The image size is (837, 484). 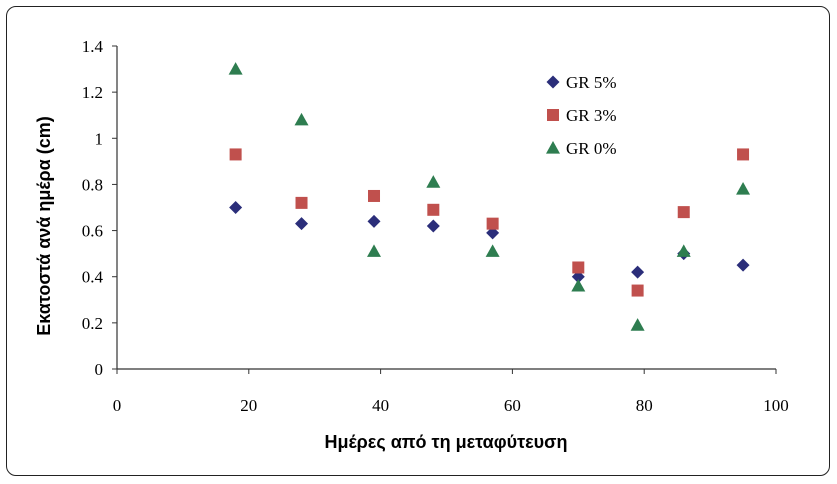 I want to click on y-tick-label: 0.8, so click(x=92, y=184).